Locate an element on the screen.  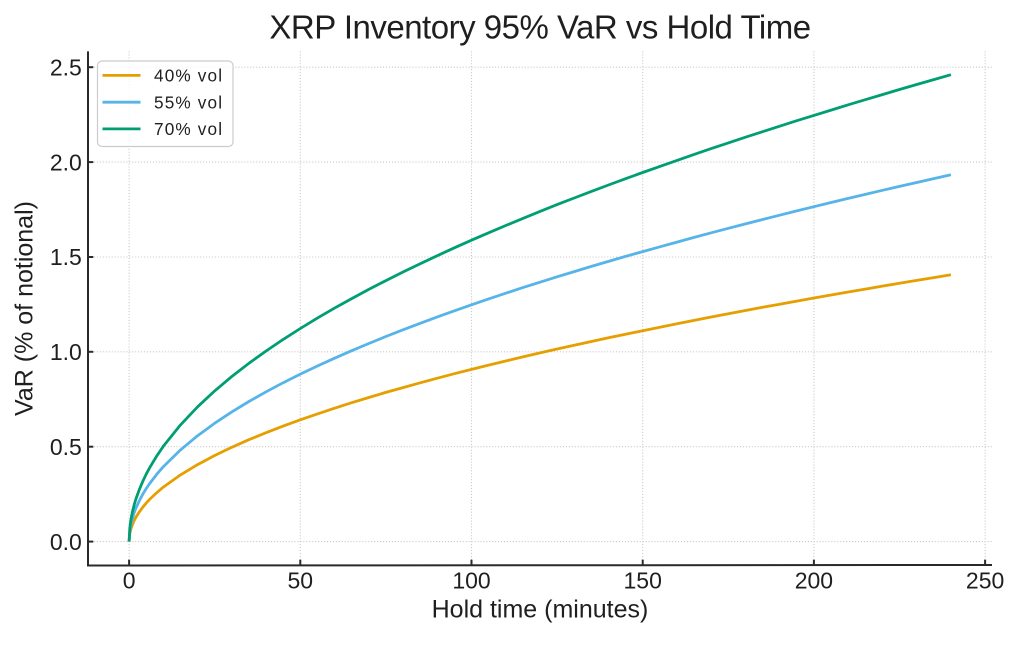
svg-text: 0.5 is located at coordinates (66, 447).